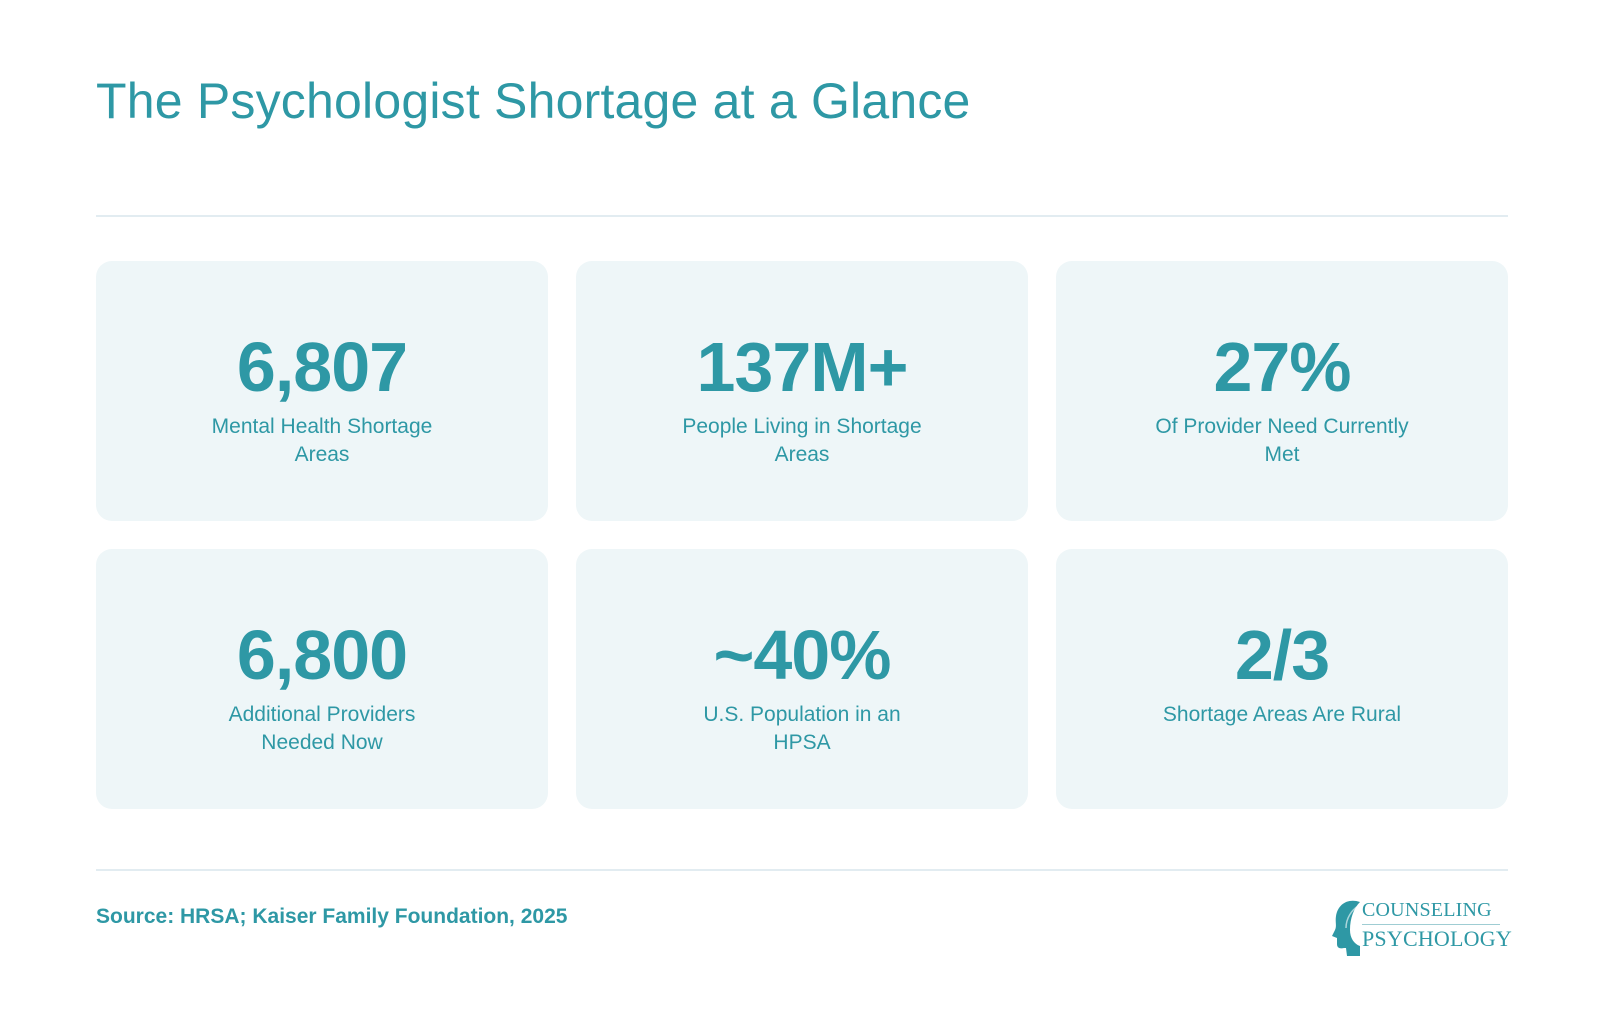  I want to click on stat-card-rural: 2/3 Shortage Areas Are Rural, so click(1282, 679).